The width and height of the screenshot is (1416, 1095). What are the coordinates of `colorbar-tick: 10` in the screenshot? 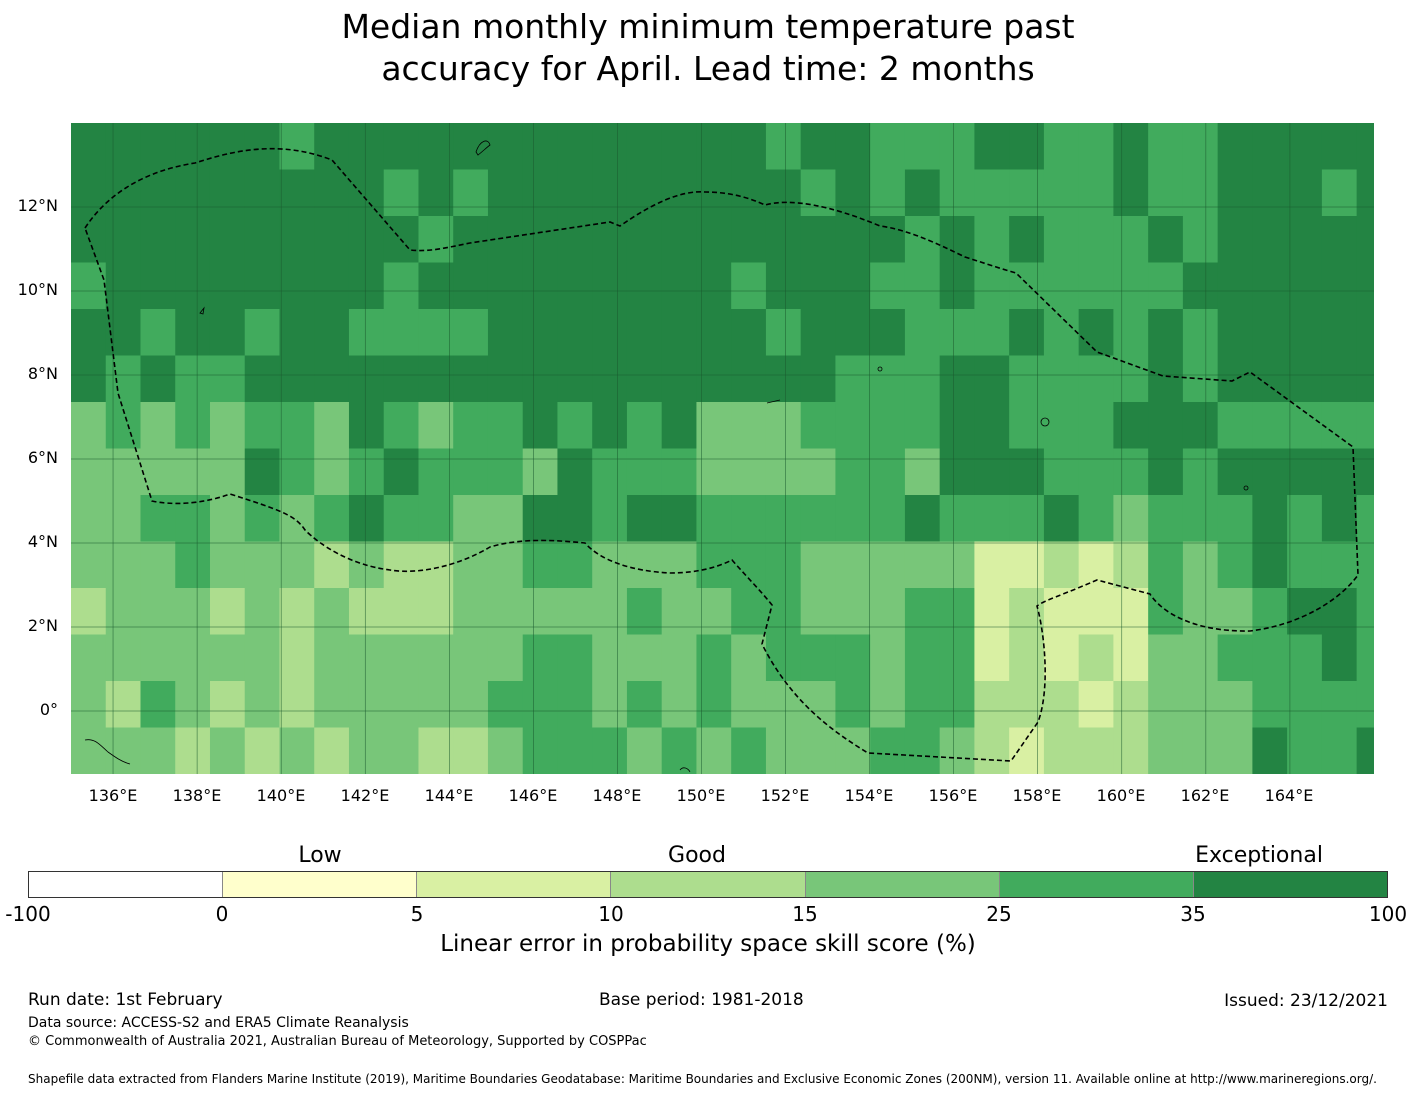 It's located at (611, 914).